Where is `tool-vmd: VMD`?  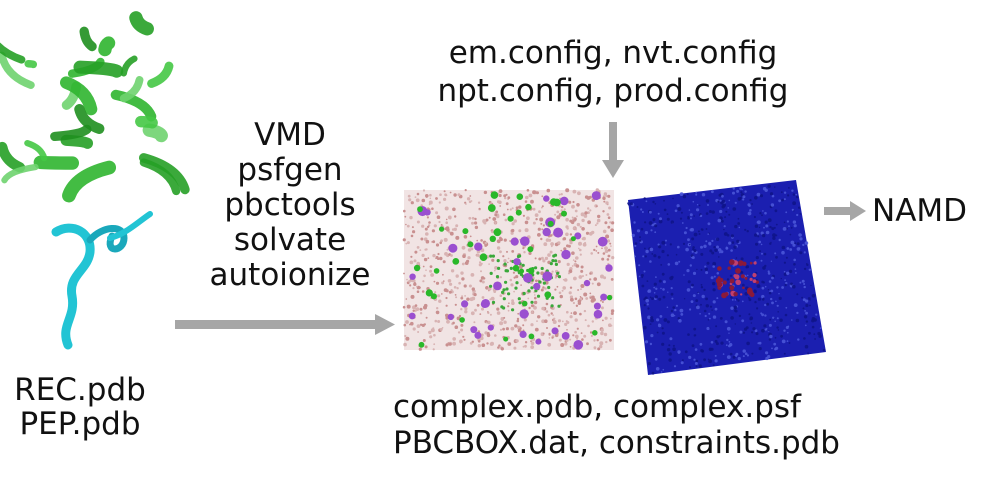 tool-vmd: VMD is located at coordinates (290, 135).